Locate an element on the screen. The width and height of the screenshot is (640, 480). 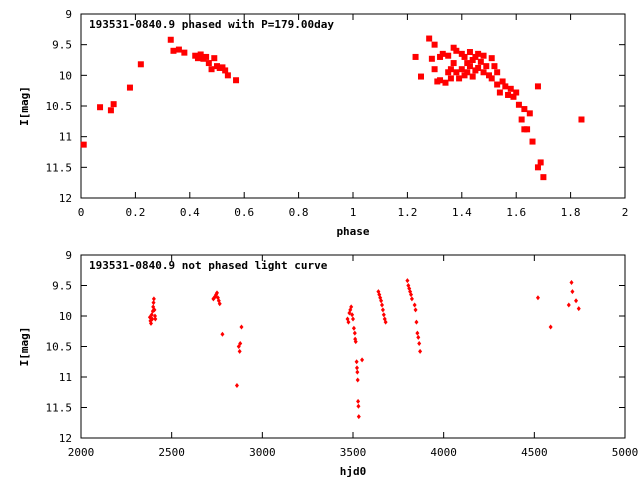
chart-0-y-axis-label: I[mag] is located at coordinates (24, 106).